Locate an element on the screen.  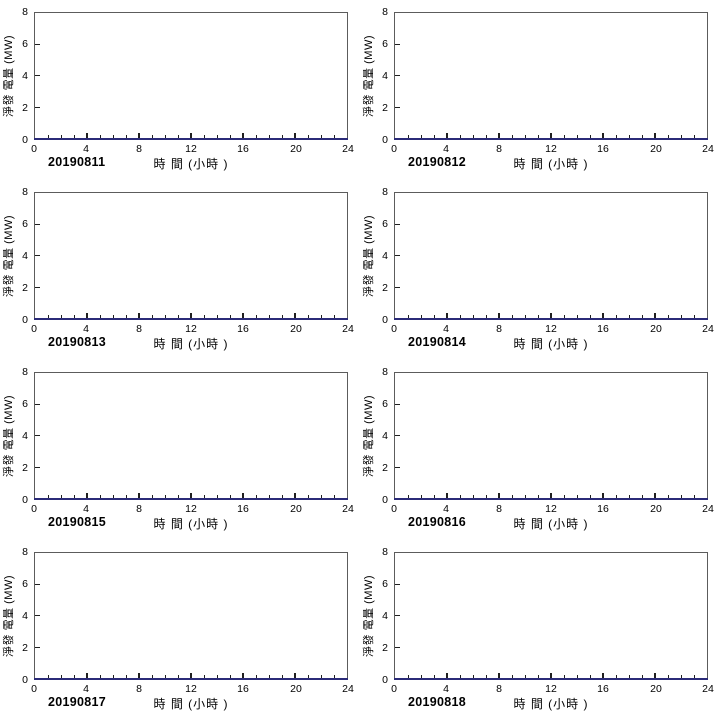
y-tick-label-0: 0 is located at coordinates (385, 500).